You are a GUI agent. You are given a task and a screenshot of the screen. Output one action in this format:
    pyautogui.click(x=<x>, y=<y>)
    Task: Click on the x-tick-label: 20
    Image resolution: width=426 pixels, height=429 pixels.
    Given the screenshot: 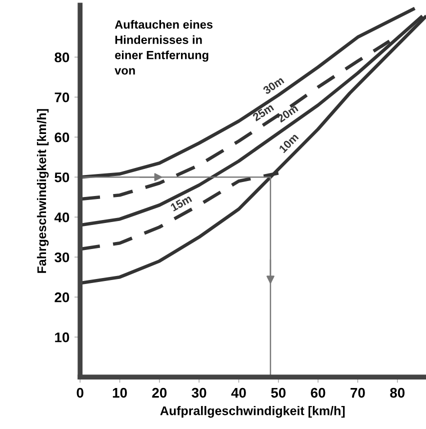 What is the action you would take?
    pyautogui.click(x=159, y=393)
    